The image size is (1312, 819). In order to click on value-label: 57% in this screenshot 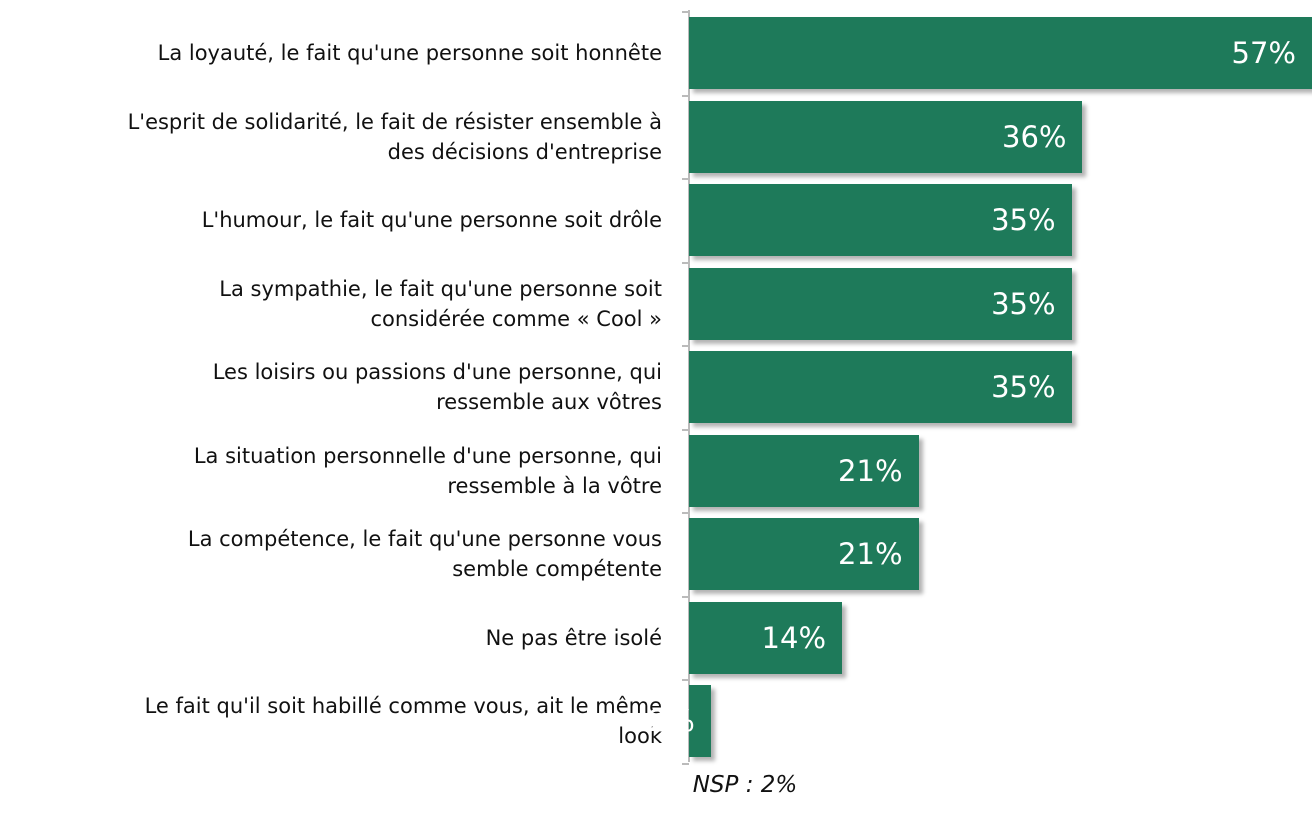, I will do `click(1263, 53)`.